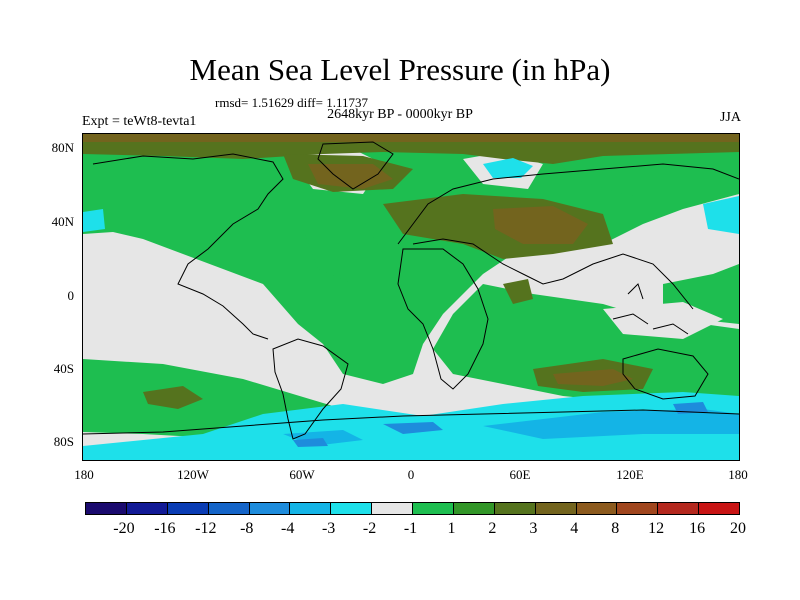 The height and width of the screenshot is (600, 800). Describe the element at coordinates (738, 474) in the screenshot. I see `lon-label-180e: 180` at that location.